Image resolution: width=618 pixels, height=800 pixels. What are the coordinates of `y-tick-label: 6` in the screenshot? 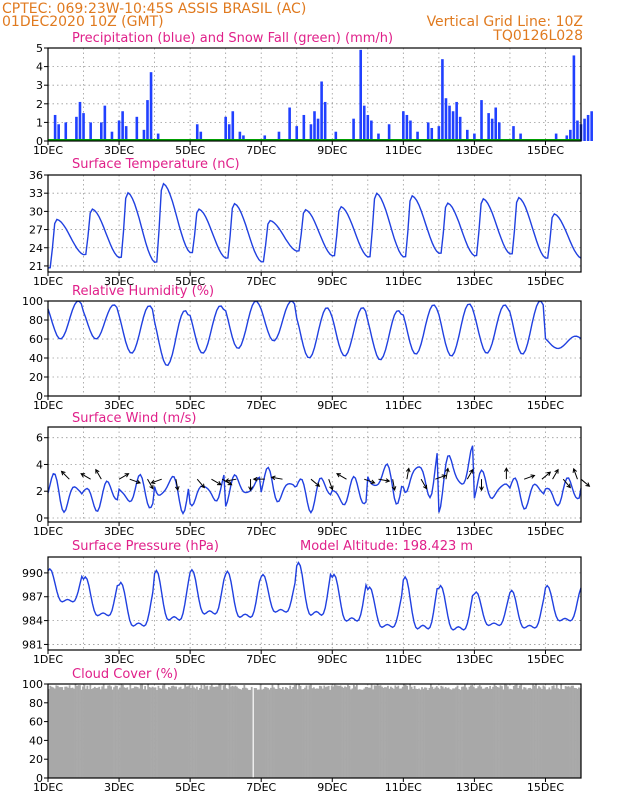 It's located at (39, 438).